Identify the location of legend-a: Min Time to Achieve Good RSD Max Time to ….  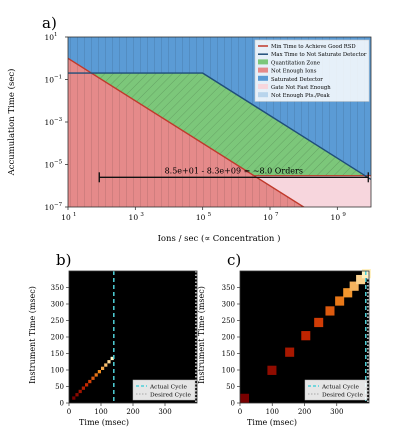
(312, 70).